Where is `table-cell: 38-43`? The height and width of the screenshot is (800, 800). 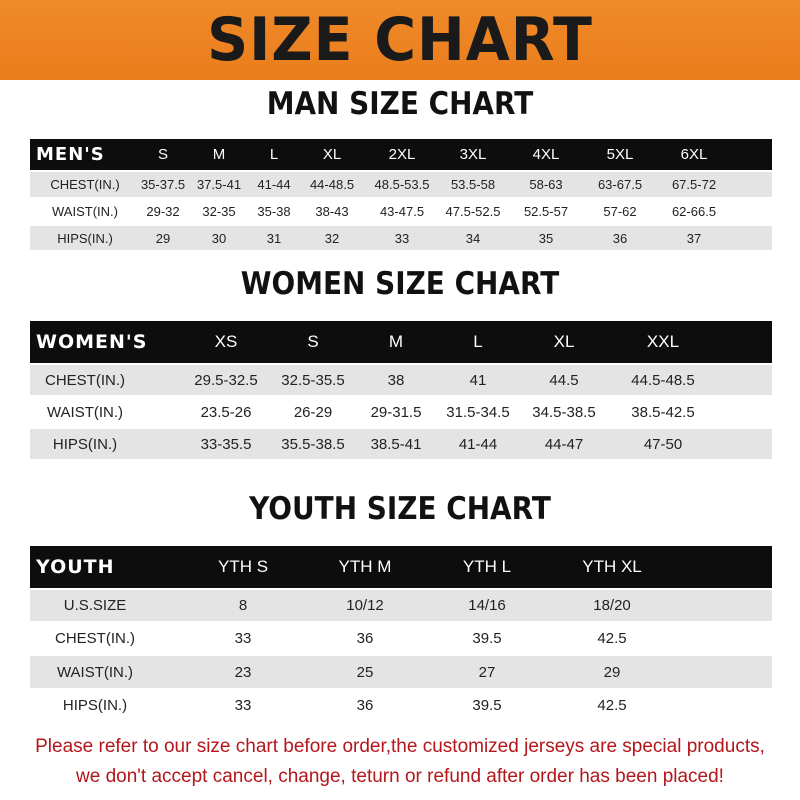 table-cell: 38-43 is located at coordinates (332, 211).